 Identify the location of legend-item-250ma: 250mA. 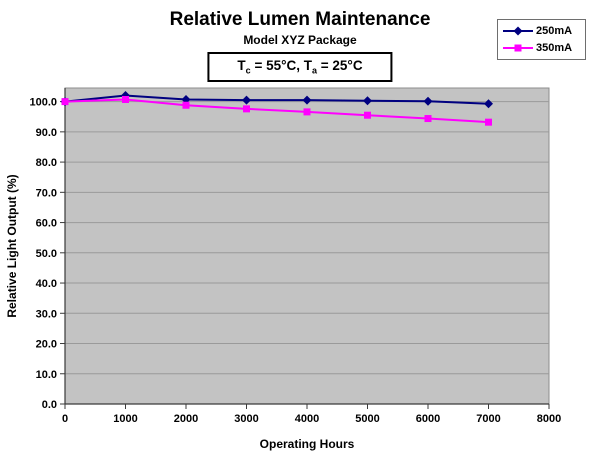
(544, 31).